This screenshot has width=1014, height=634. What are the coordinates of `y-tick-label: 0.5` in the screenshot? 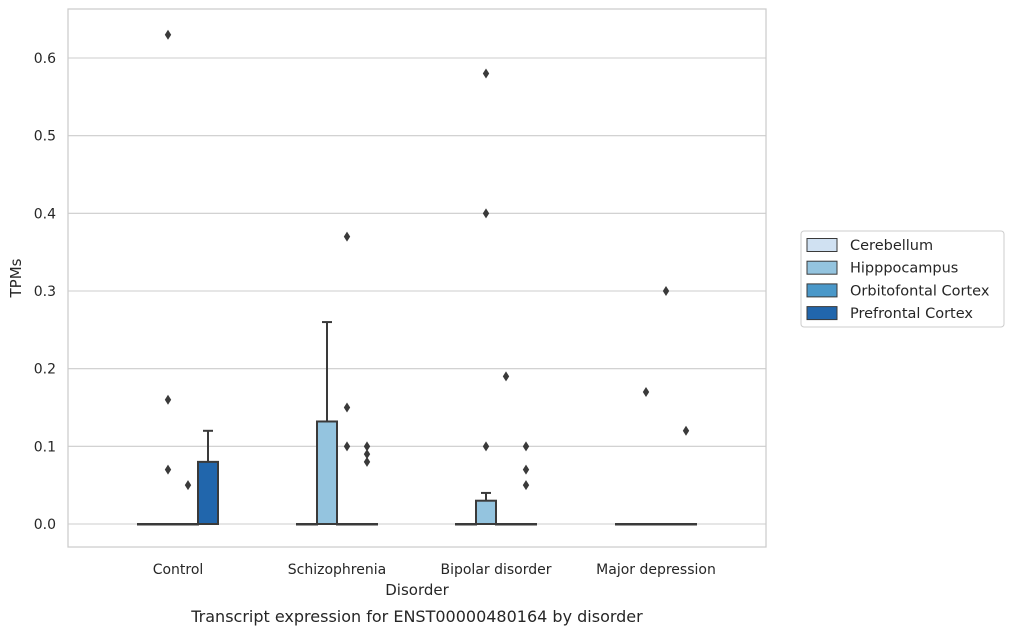 It's located at (45, 137).